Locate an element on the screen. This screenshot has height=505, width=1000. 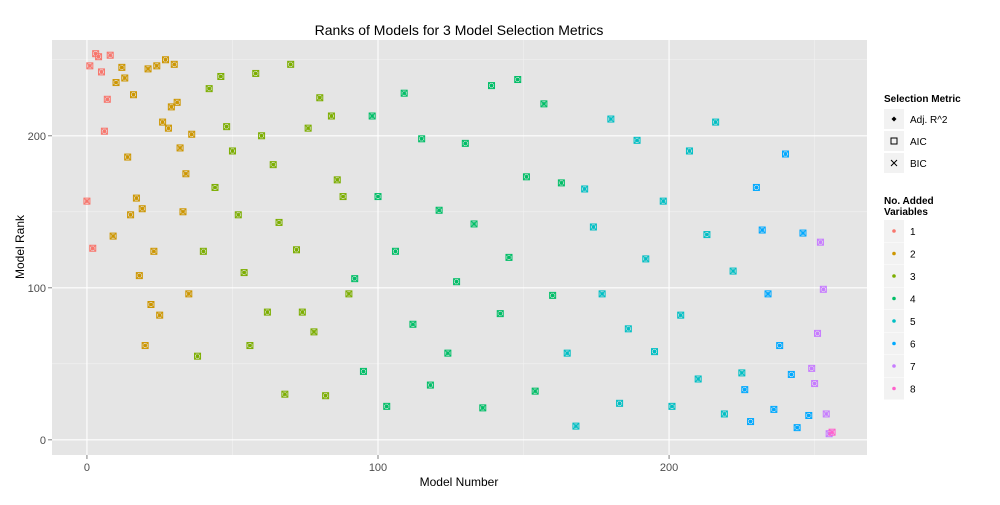
shape-legend-item: Adj. R^2 is located at coordinates (916, 119).